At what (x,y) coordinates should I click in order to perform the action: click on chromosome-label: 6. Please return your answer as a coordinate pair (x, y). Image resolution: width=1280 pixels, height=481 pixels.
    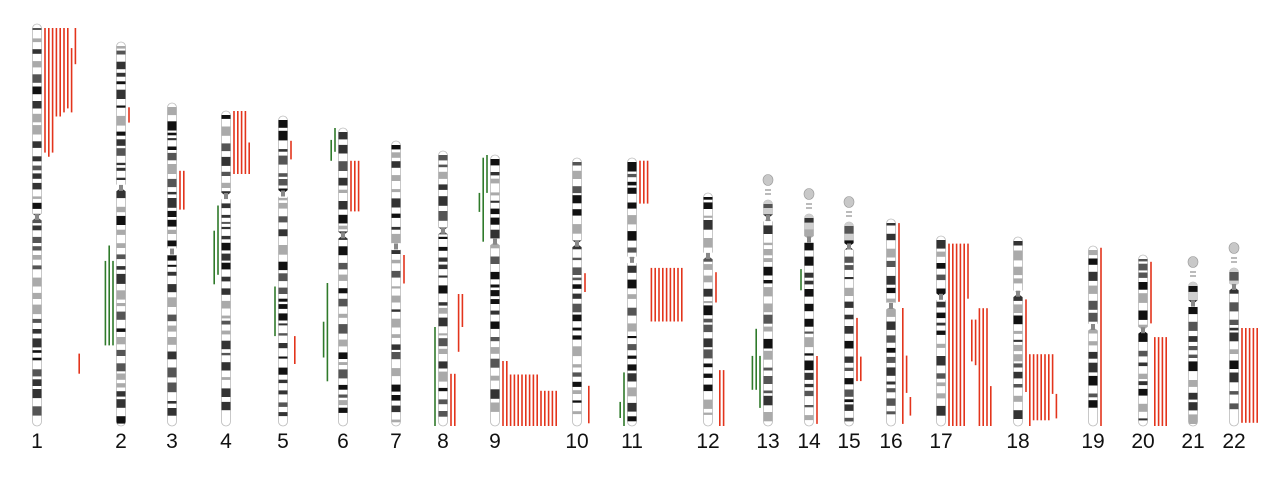
    Looking at the image, I should click on (343, 441).